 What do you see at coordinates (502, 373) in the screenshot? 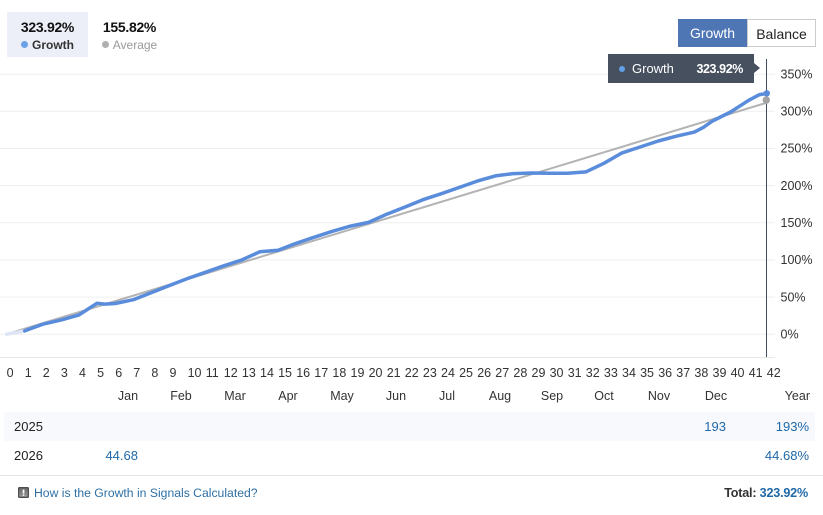
I see `svg-text: 27` at bounding box center [502, 373].